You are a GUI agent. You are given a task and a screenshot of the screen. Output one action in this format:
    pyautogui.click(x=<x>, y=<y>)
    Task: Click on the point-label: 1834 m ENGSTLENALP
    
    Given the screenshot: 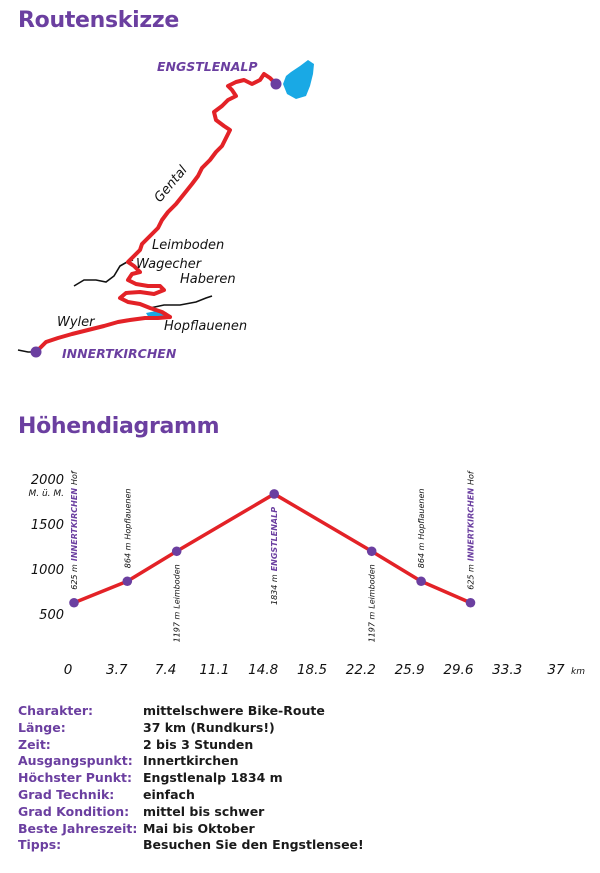 What is the action you would take?
    pyautogui.click(x=274, y=556)
    